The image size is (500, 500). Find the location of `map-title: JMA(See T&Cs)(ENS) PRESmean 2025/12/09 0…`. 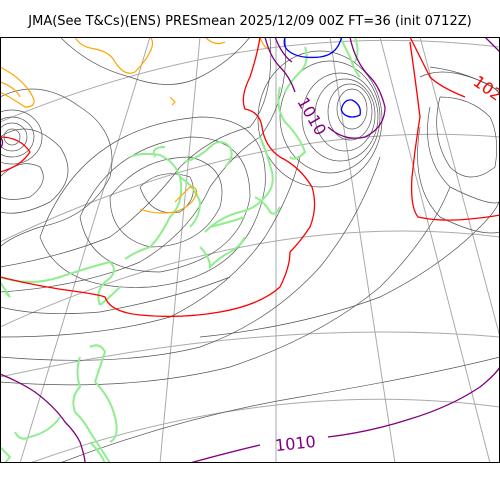

map-title: JMA(See T&Cs)(ENS) PRESmean 2025/12/09 0… is located at coordinates (250, 21).